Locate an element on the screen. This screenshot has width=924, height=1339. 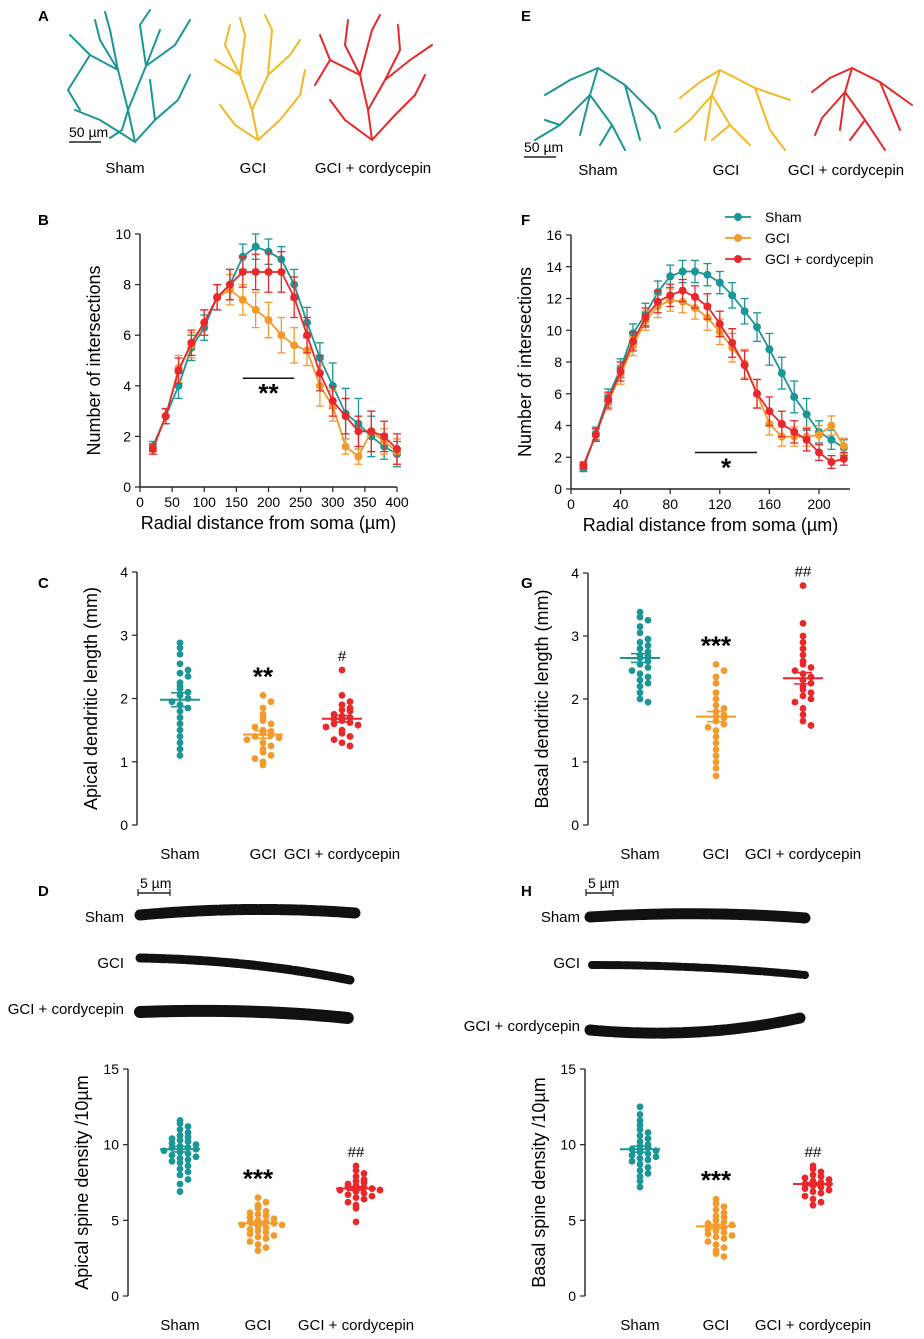
x-tick-label: 150 is located at coordinates (237, 502).